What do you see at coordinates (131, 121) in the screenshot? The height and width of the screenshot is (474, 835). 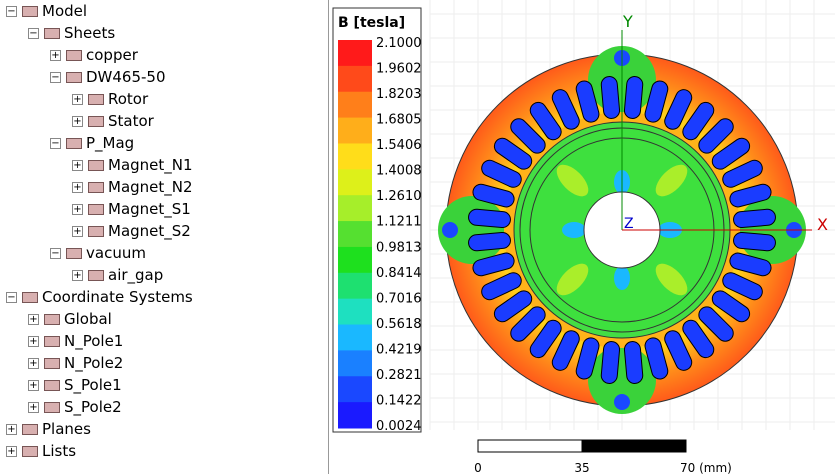 I see `tree-item: Stator` at bounding box center [131, 121].